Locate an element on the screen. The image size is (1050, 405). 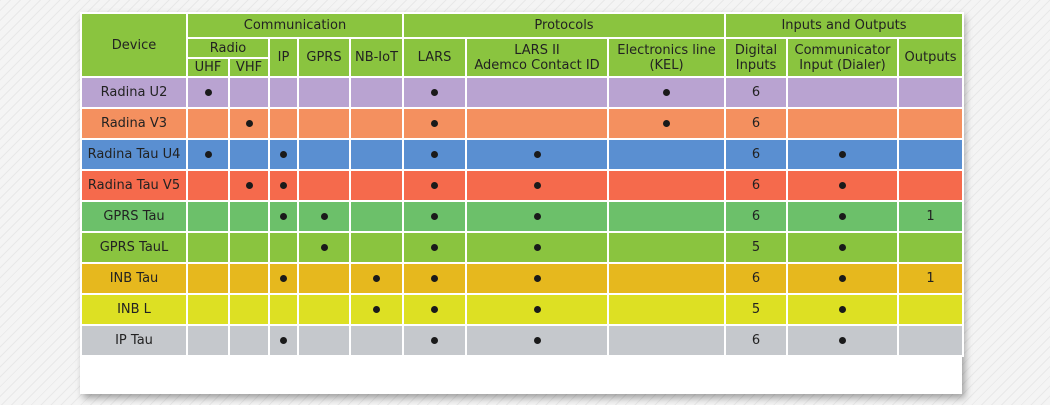
header-radio: Radio is located at coordinates (228, 48).